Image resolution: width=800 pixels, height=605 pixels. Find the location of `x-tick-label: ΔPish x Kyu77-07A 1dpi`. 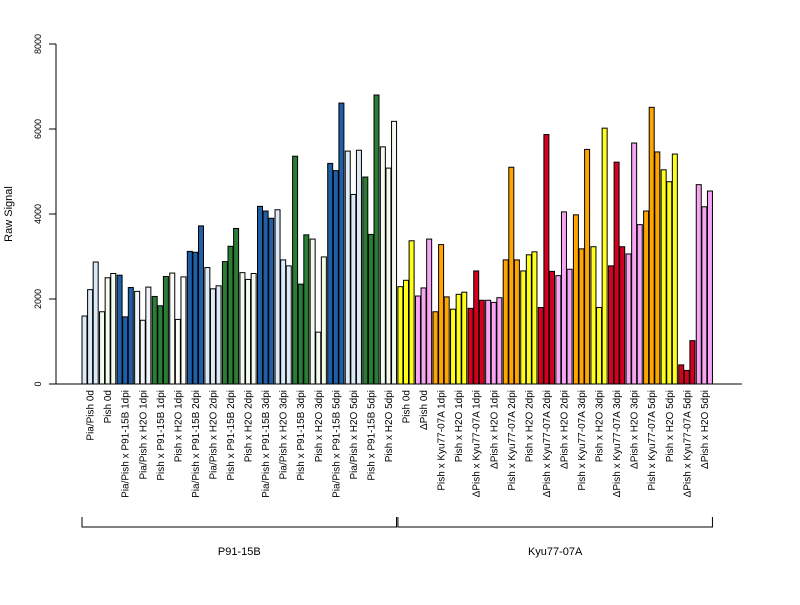

x-tick-label: ΔPish x Kyu77-07A 1dpi is located at coordinates (477, 443).